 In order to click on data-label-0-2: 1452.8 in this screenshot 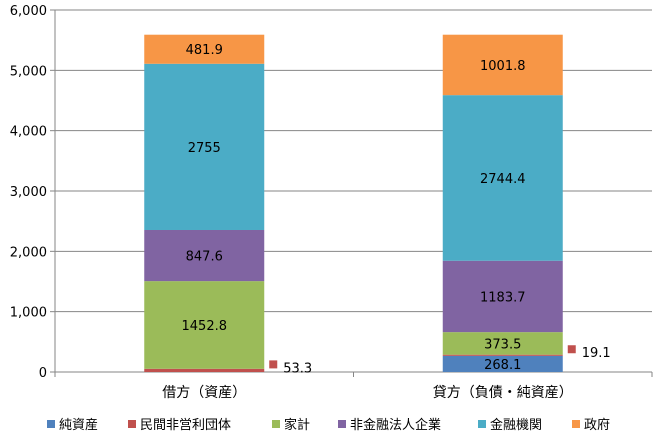, I will do `click(205, 326)`.